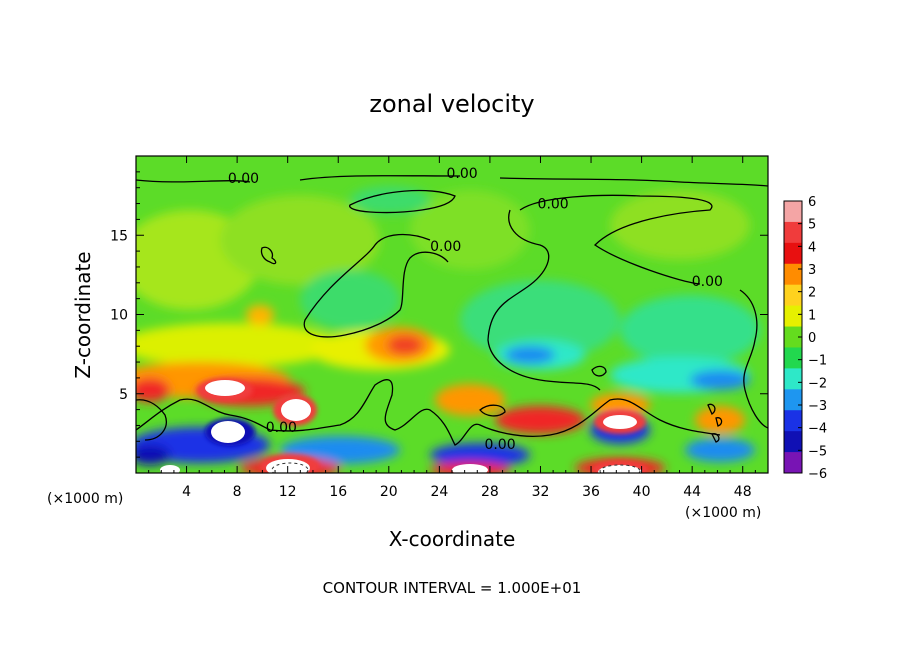 This screenshot has width=904, height=654. I want to click on colorbar-label: 2, so click(812, 293).